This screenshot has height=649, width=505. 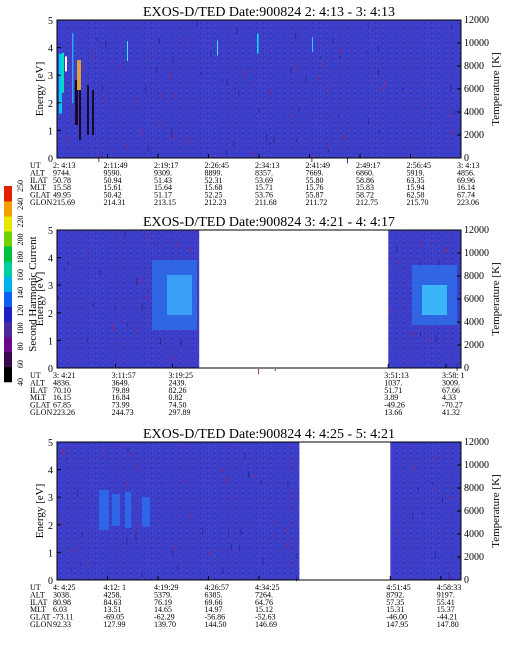 What do you see at coordinates (474, 557) in the screenshot?
I see `y2-tick-label: 2000` at bounding box center [474, 557].